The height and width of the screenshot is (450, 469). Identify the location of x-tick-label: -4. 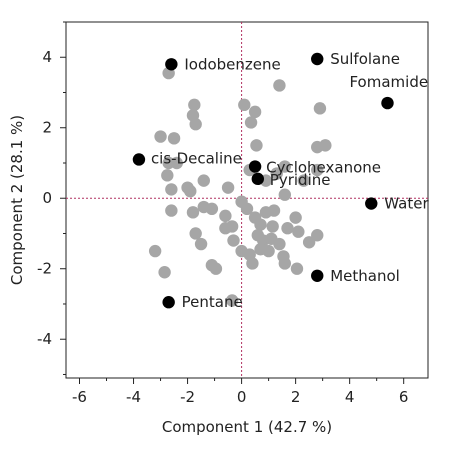
(133, 397).